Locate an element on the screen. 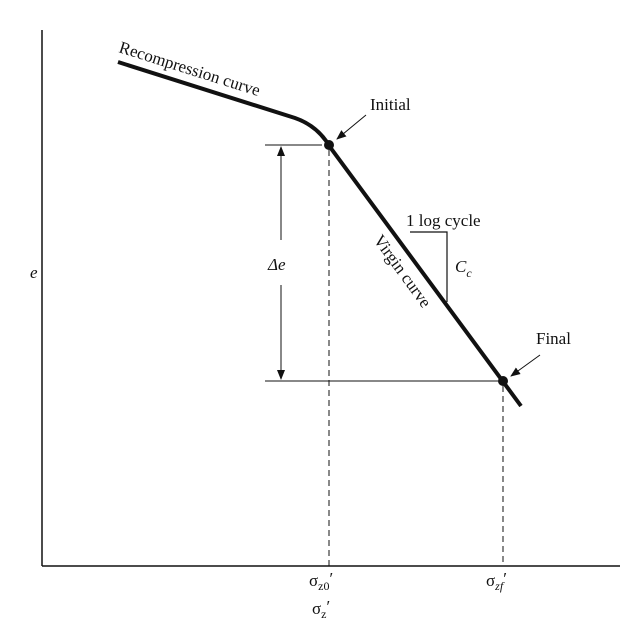 Image resolution: width=643 pixels, height=641 pixels. cc-symbol: C is located at coordinates (461, 266).